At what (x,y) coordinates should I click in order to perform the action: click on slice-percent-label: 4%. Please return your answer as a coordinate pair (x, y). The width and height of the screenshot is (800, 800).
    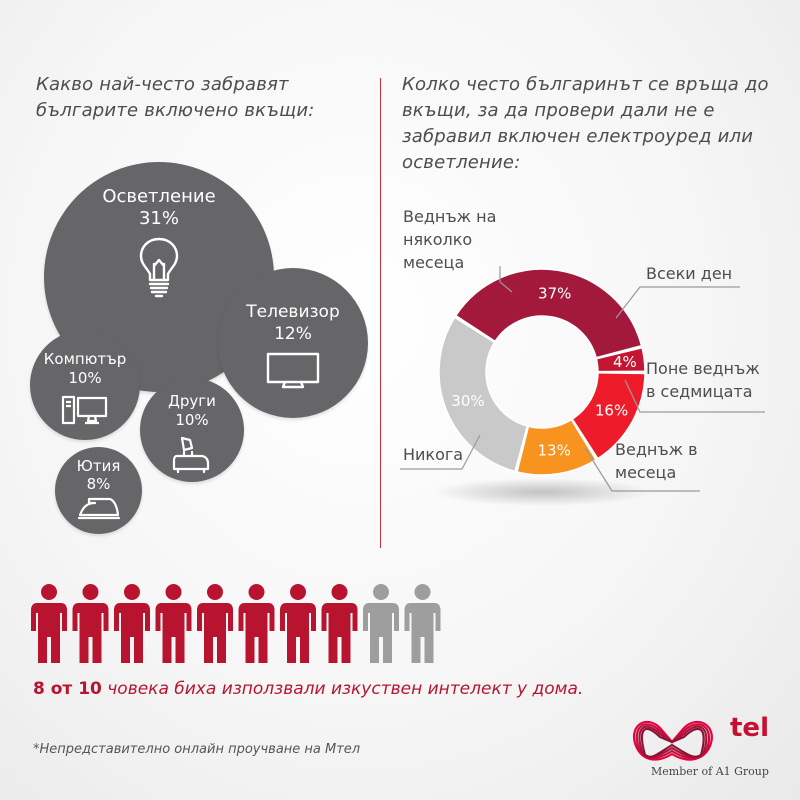
    Looking at the image, I should click on (625, 362).